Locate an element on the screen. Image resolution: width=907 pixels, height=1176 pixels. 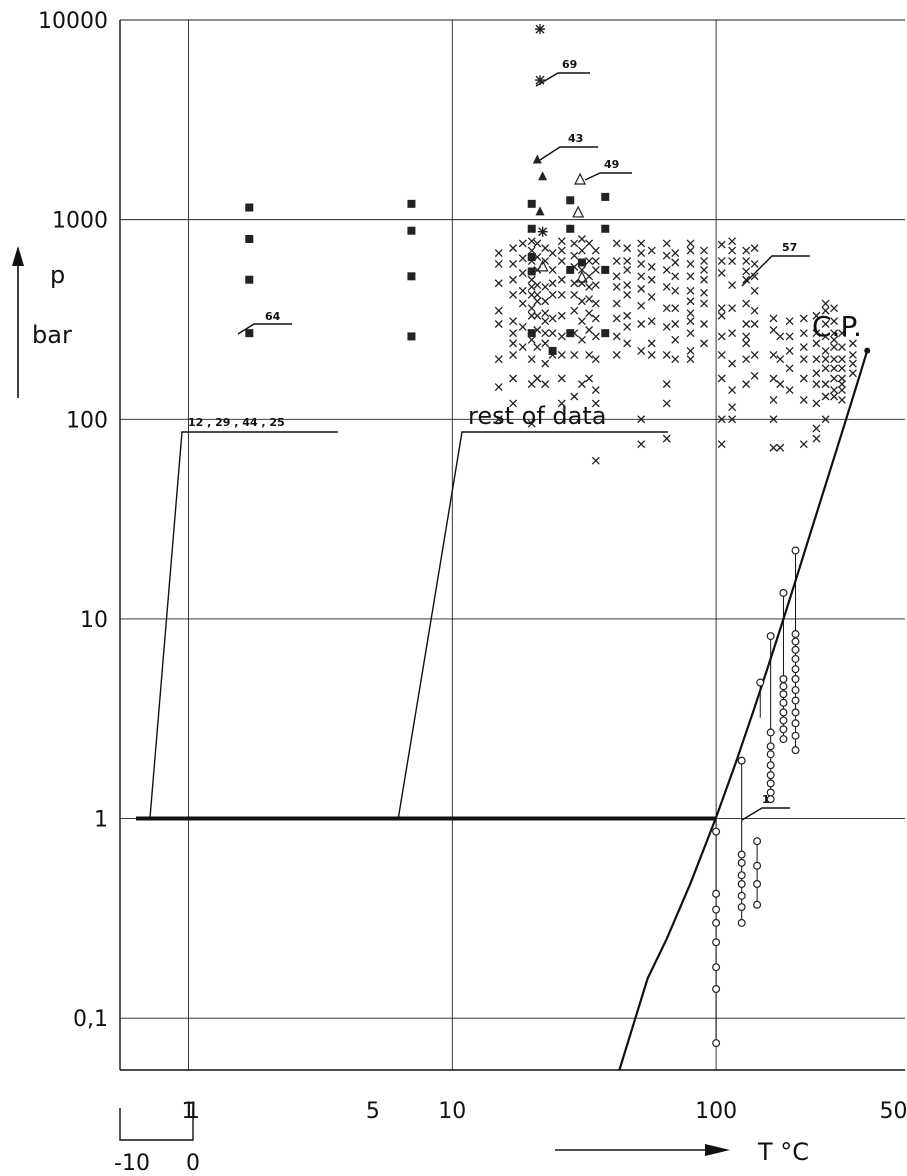
y-tick-label: 0,1 is located at coordinates (90, 1019).